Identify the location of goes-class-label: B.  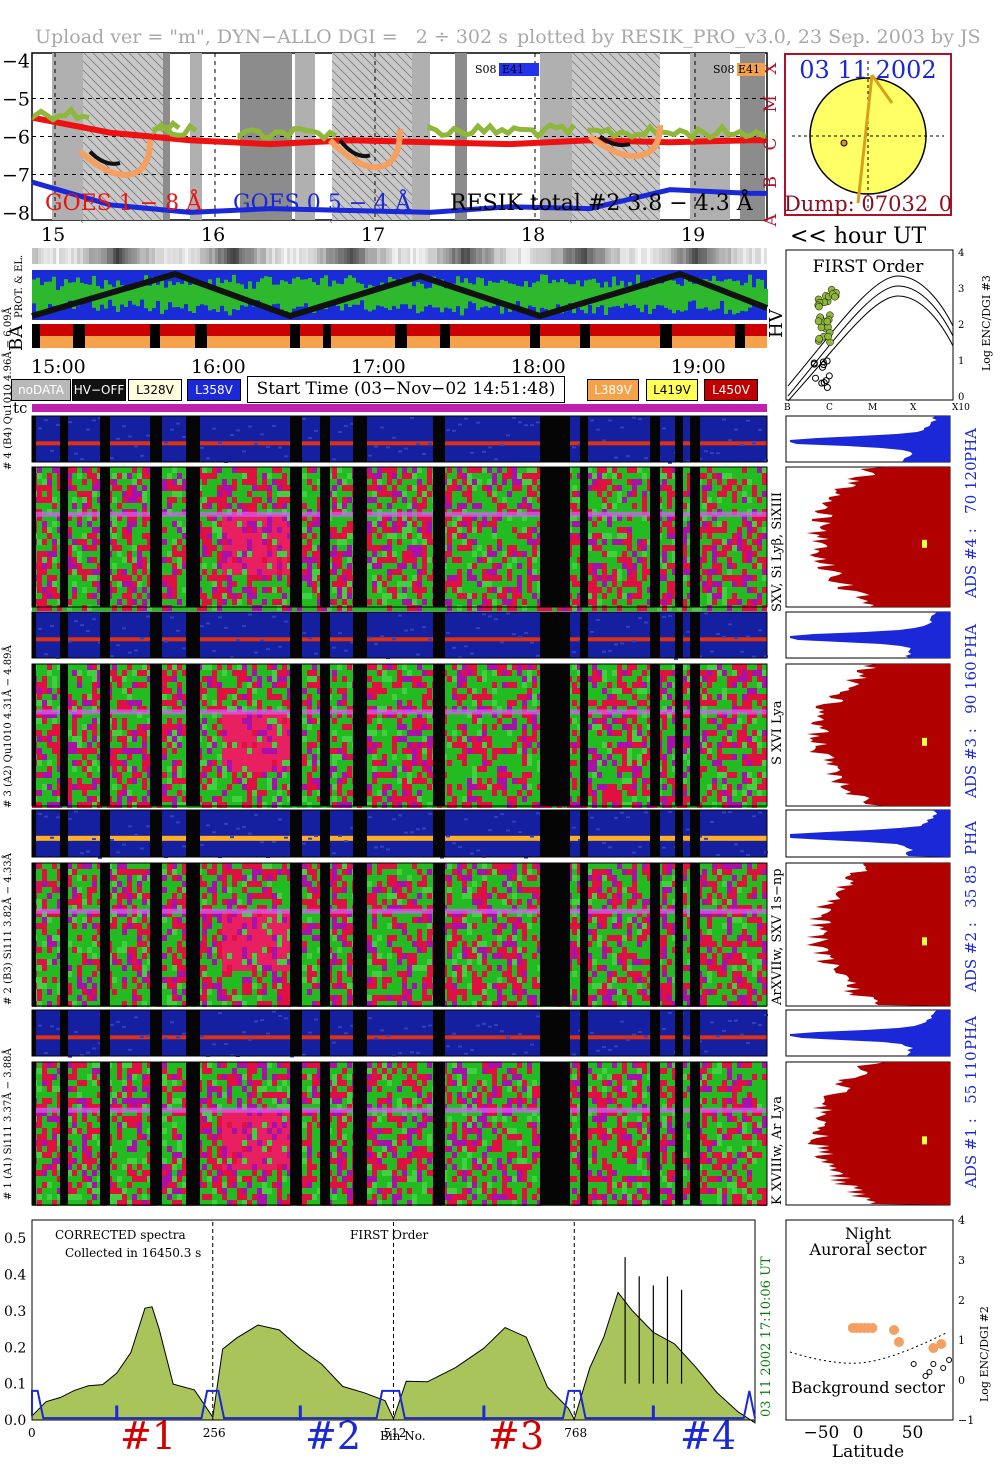
(770, 182).